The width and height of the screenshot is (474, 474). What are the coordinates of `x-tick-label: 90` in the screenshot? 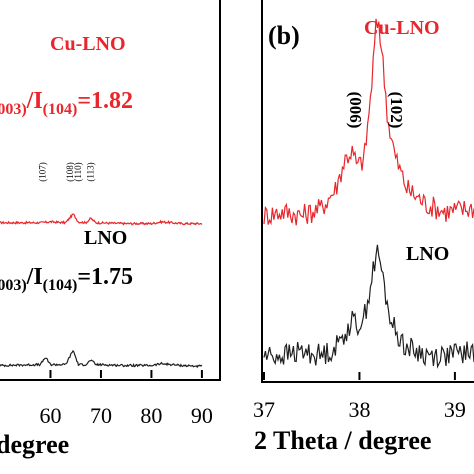 It's located at (202, 415).